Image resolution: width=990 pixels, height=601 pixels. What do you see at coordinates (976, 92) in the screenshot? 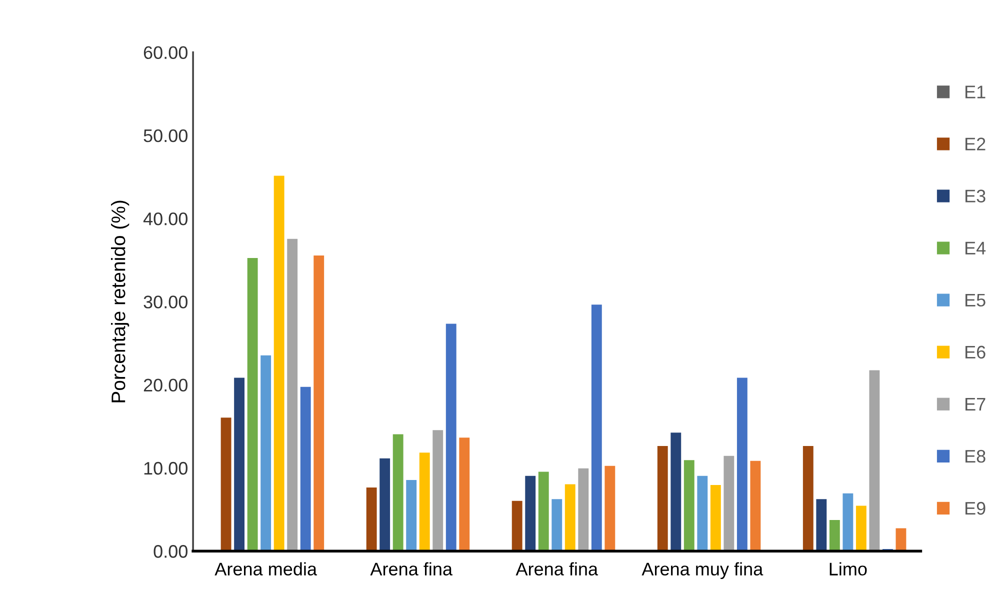
I see `legend-label: E1` at bounding box center [976, 92].